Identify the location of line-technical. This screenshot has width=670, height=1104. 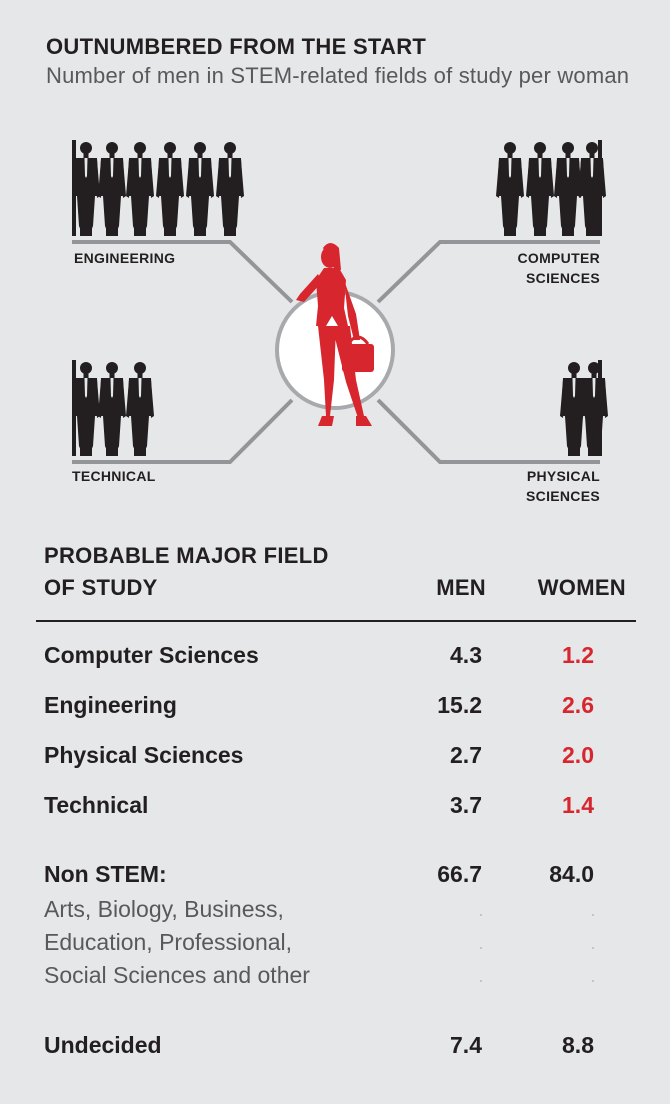
(183, 431).